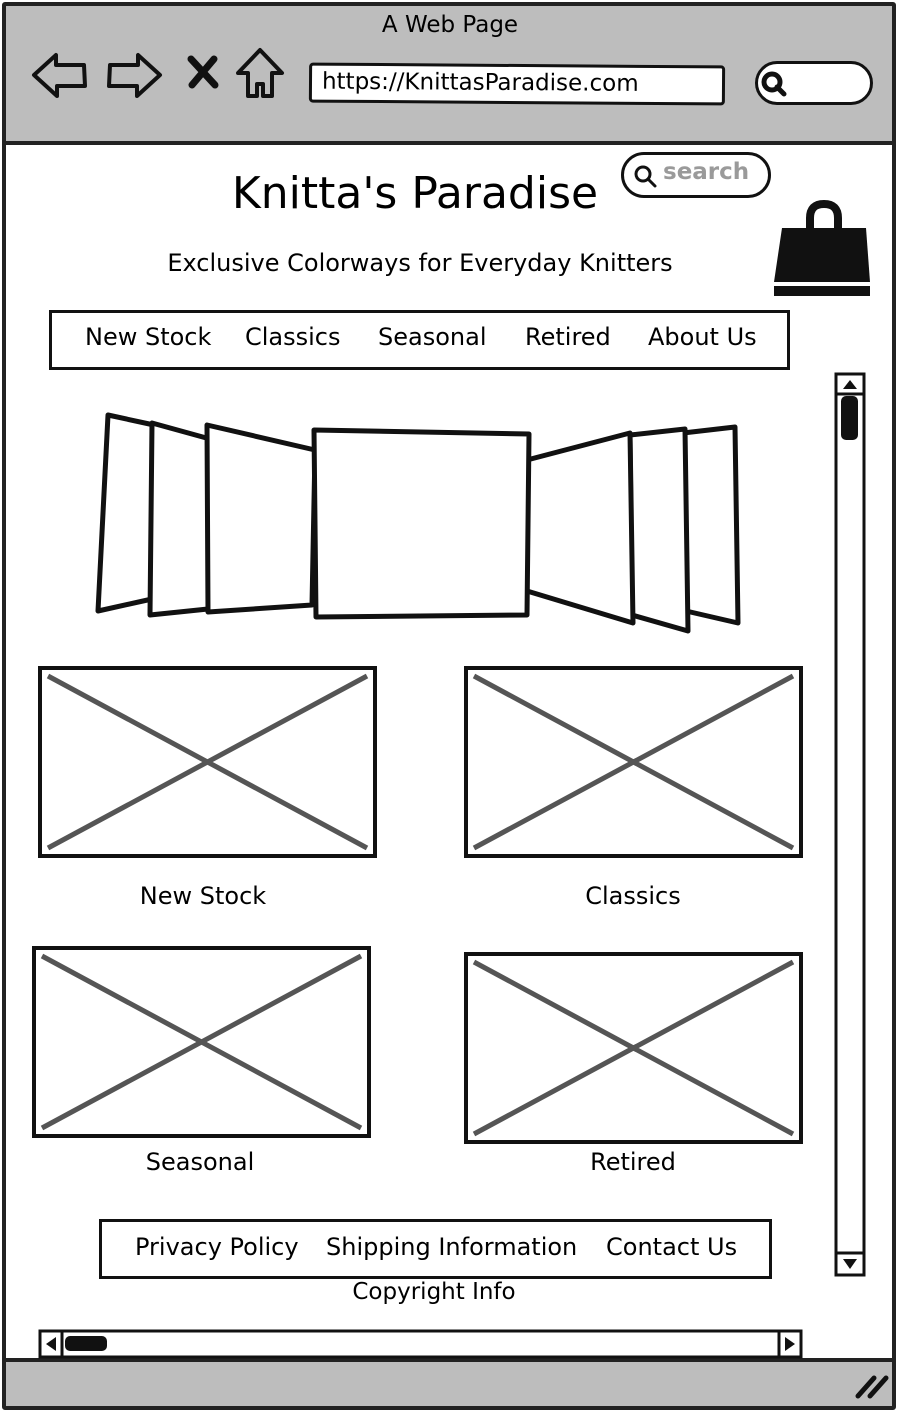 Image resolution: width=900 pixels, height=1414 pixels. I want to click on address-bar: https://KnittasParadise.com, so click(517, 84).